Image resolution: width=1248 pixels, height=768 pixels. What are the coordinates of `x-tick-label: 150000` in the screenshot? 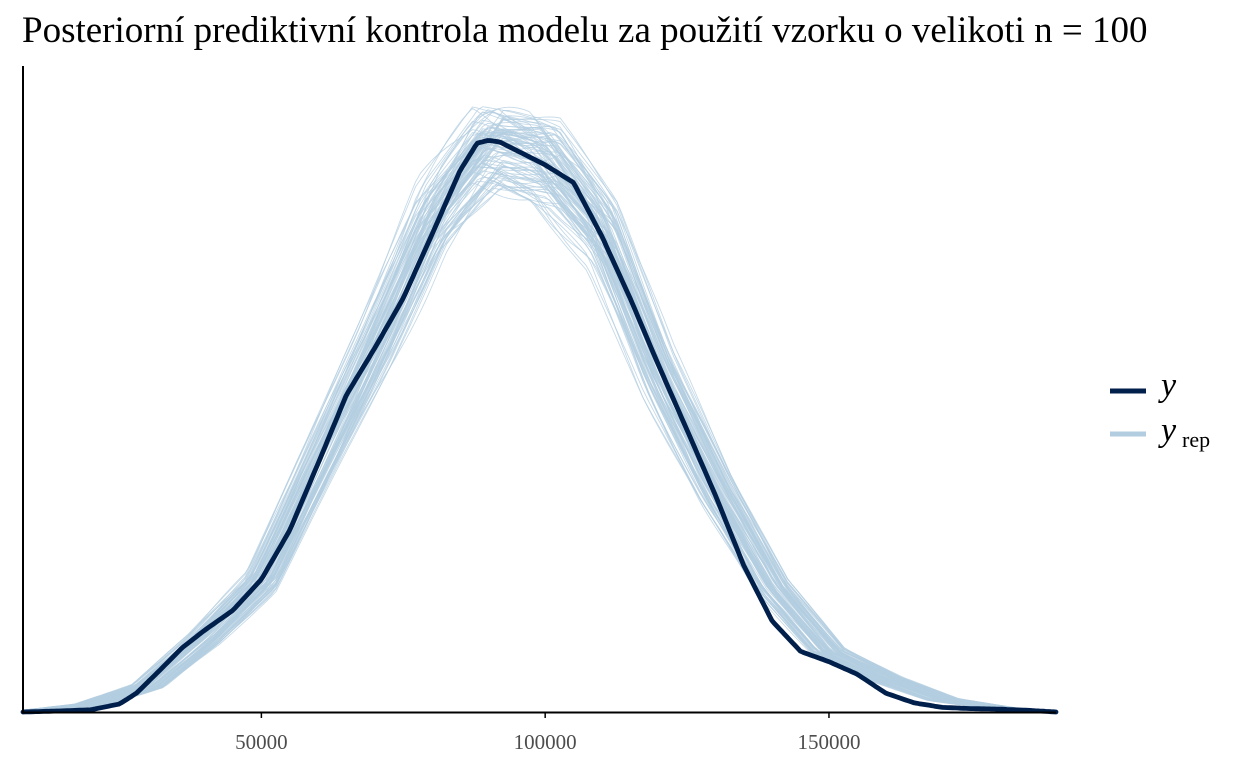 It's located at (828, 742).